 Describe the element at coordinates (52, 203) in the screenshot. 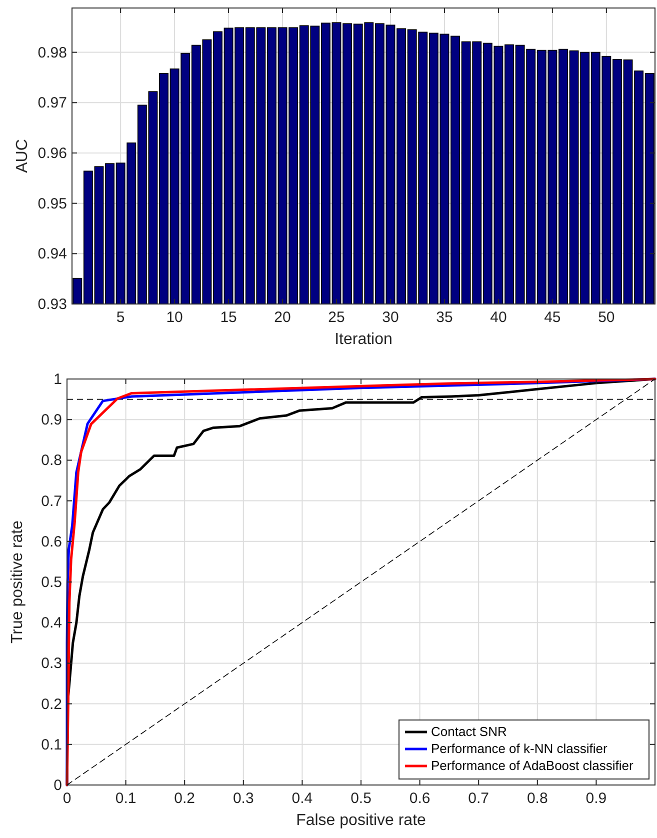

I see `y-tick-label: 0.95` at that location.